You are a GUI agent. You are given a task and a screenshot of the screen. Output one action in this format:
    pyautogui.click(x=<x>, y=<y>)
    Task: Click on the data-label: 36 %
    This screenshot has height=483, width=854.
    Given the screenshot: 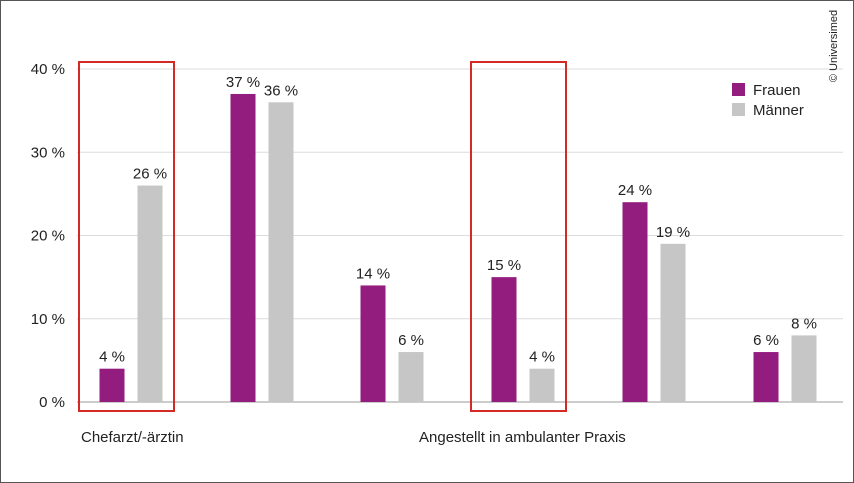 What is the action you would take?
    pyautogui.click(x=281, y=90)
    